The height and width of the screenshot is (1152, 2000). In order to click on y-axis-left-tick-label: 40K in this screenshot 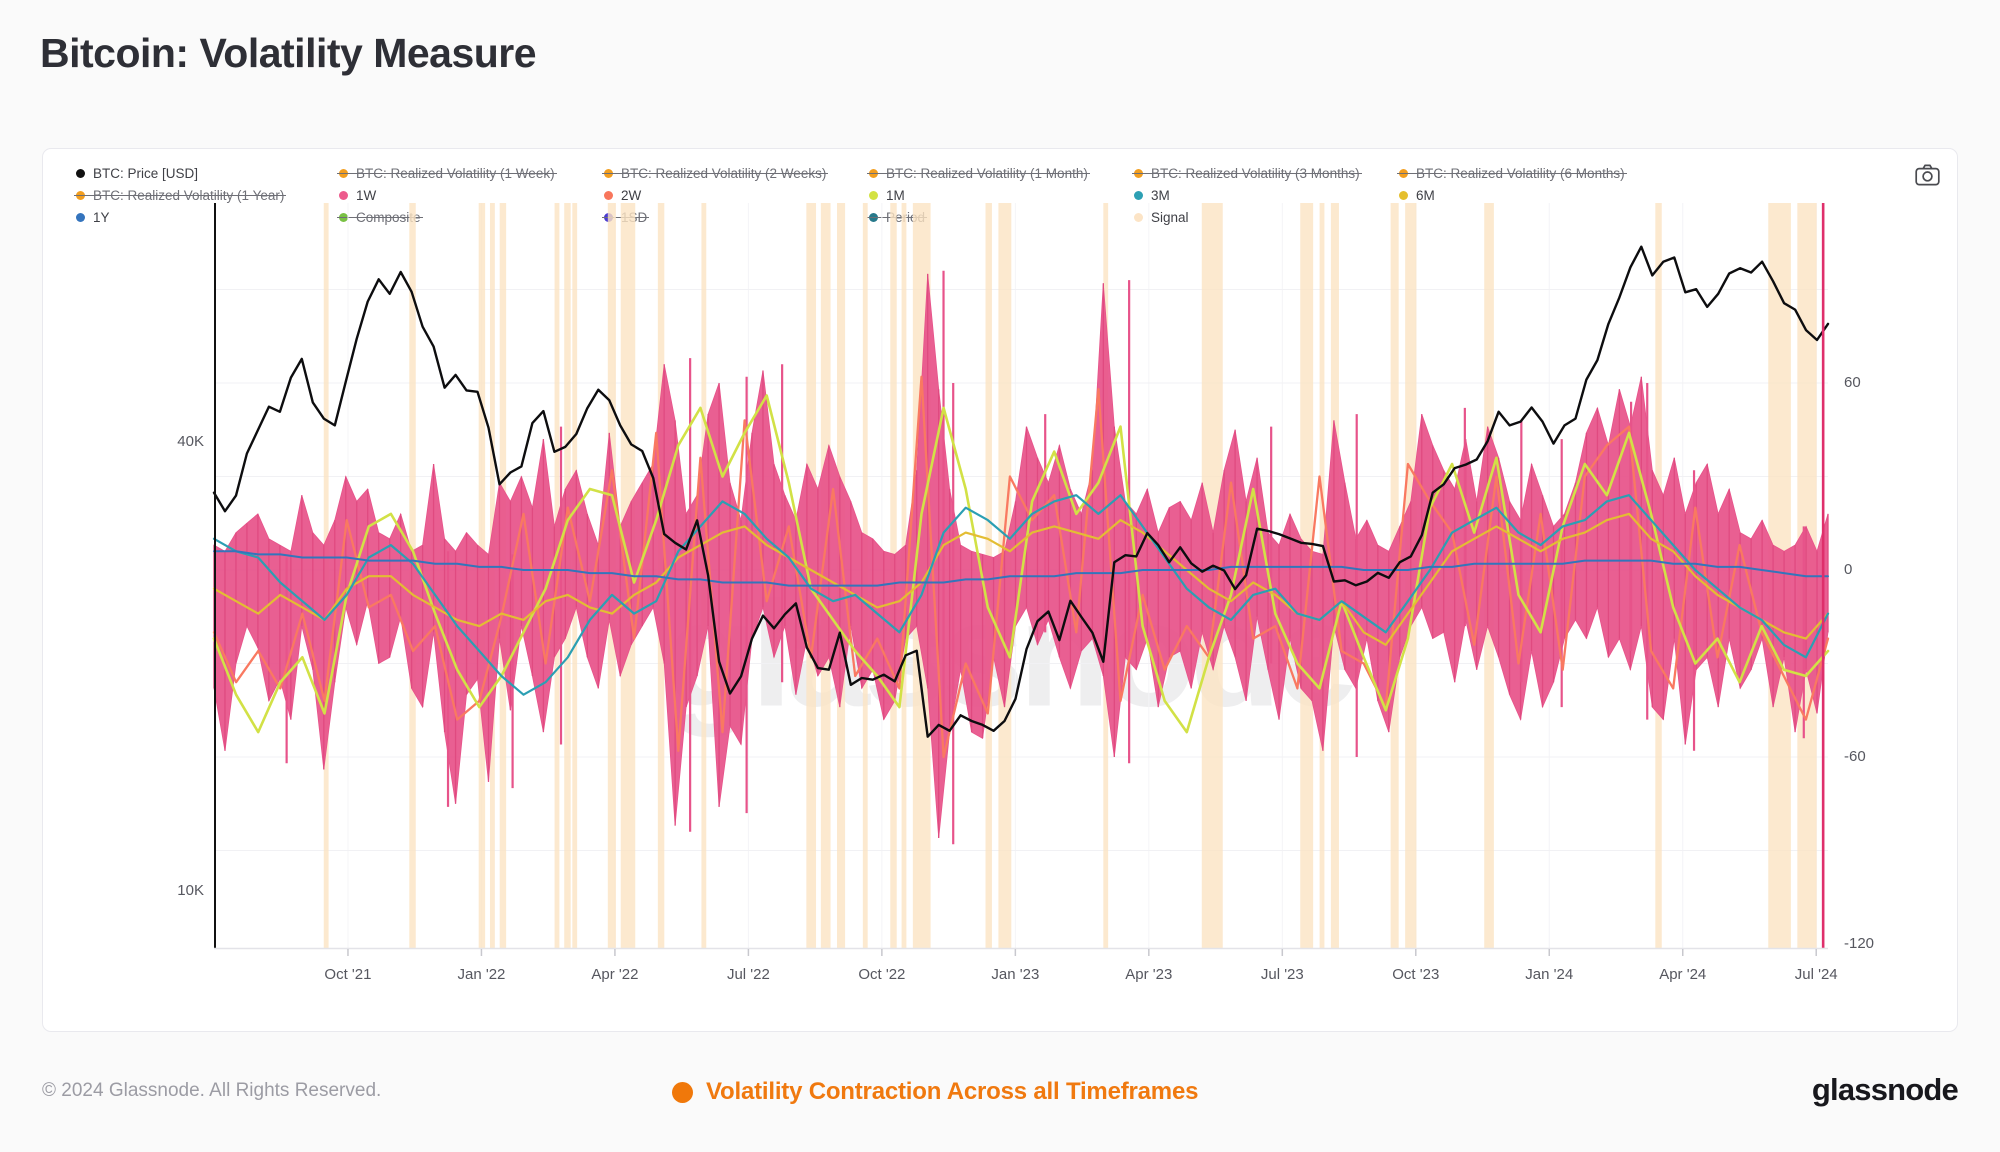, I will do `click(190, 441)`.